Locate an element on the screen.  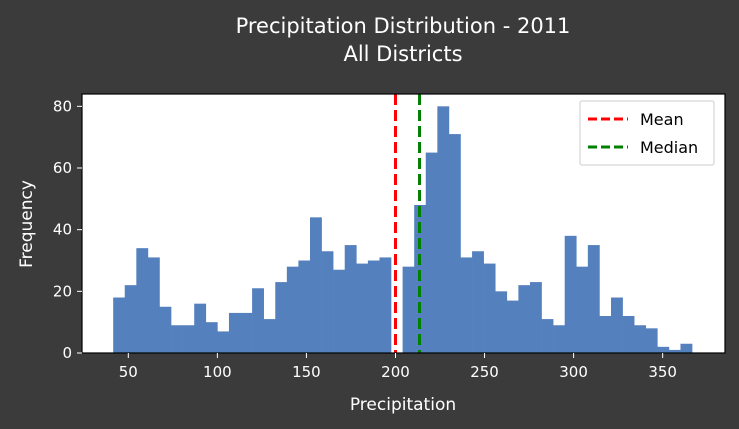
reference-lines is located at coordinates (407, 223).